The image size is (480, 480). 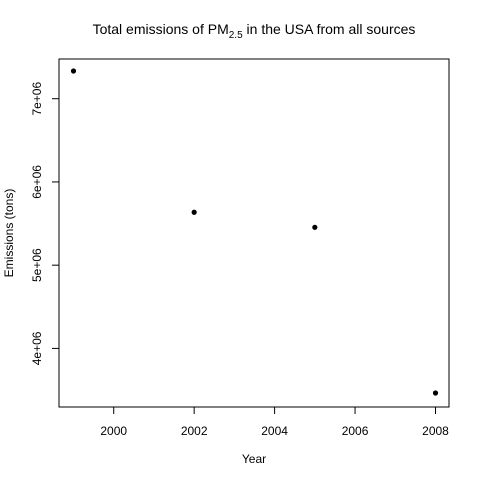 What do you see at coordinates (113, 431) in the screenshot?
I see `x-tick-label: 2000` at bounding box center [113, 431].